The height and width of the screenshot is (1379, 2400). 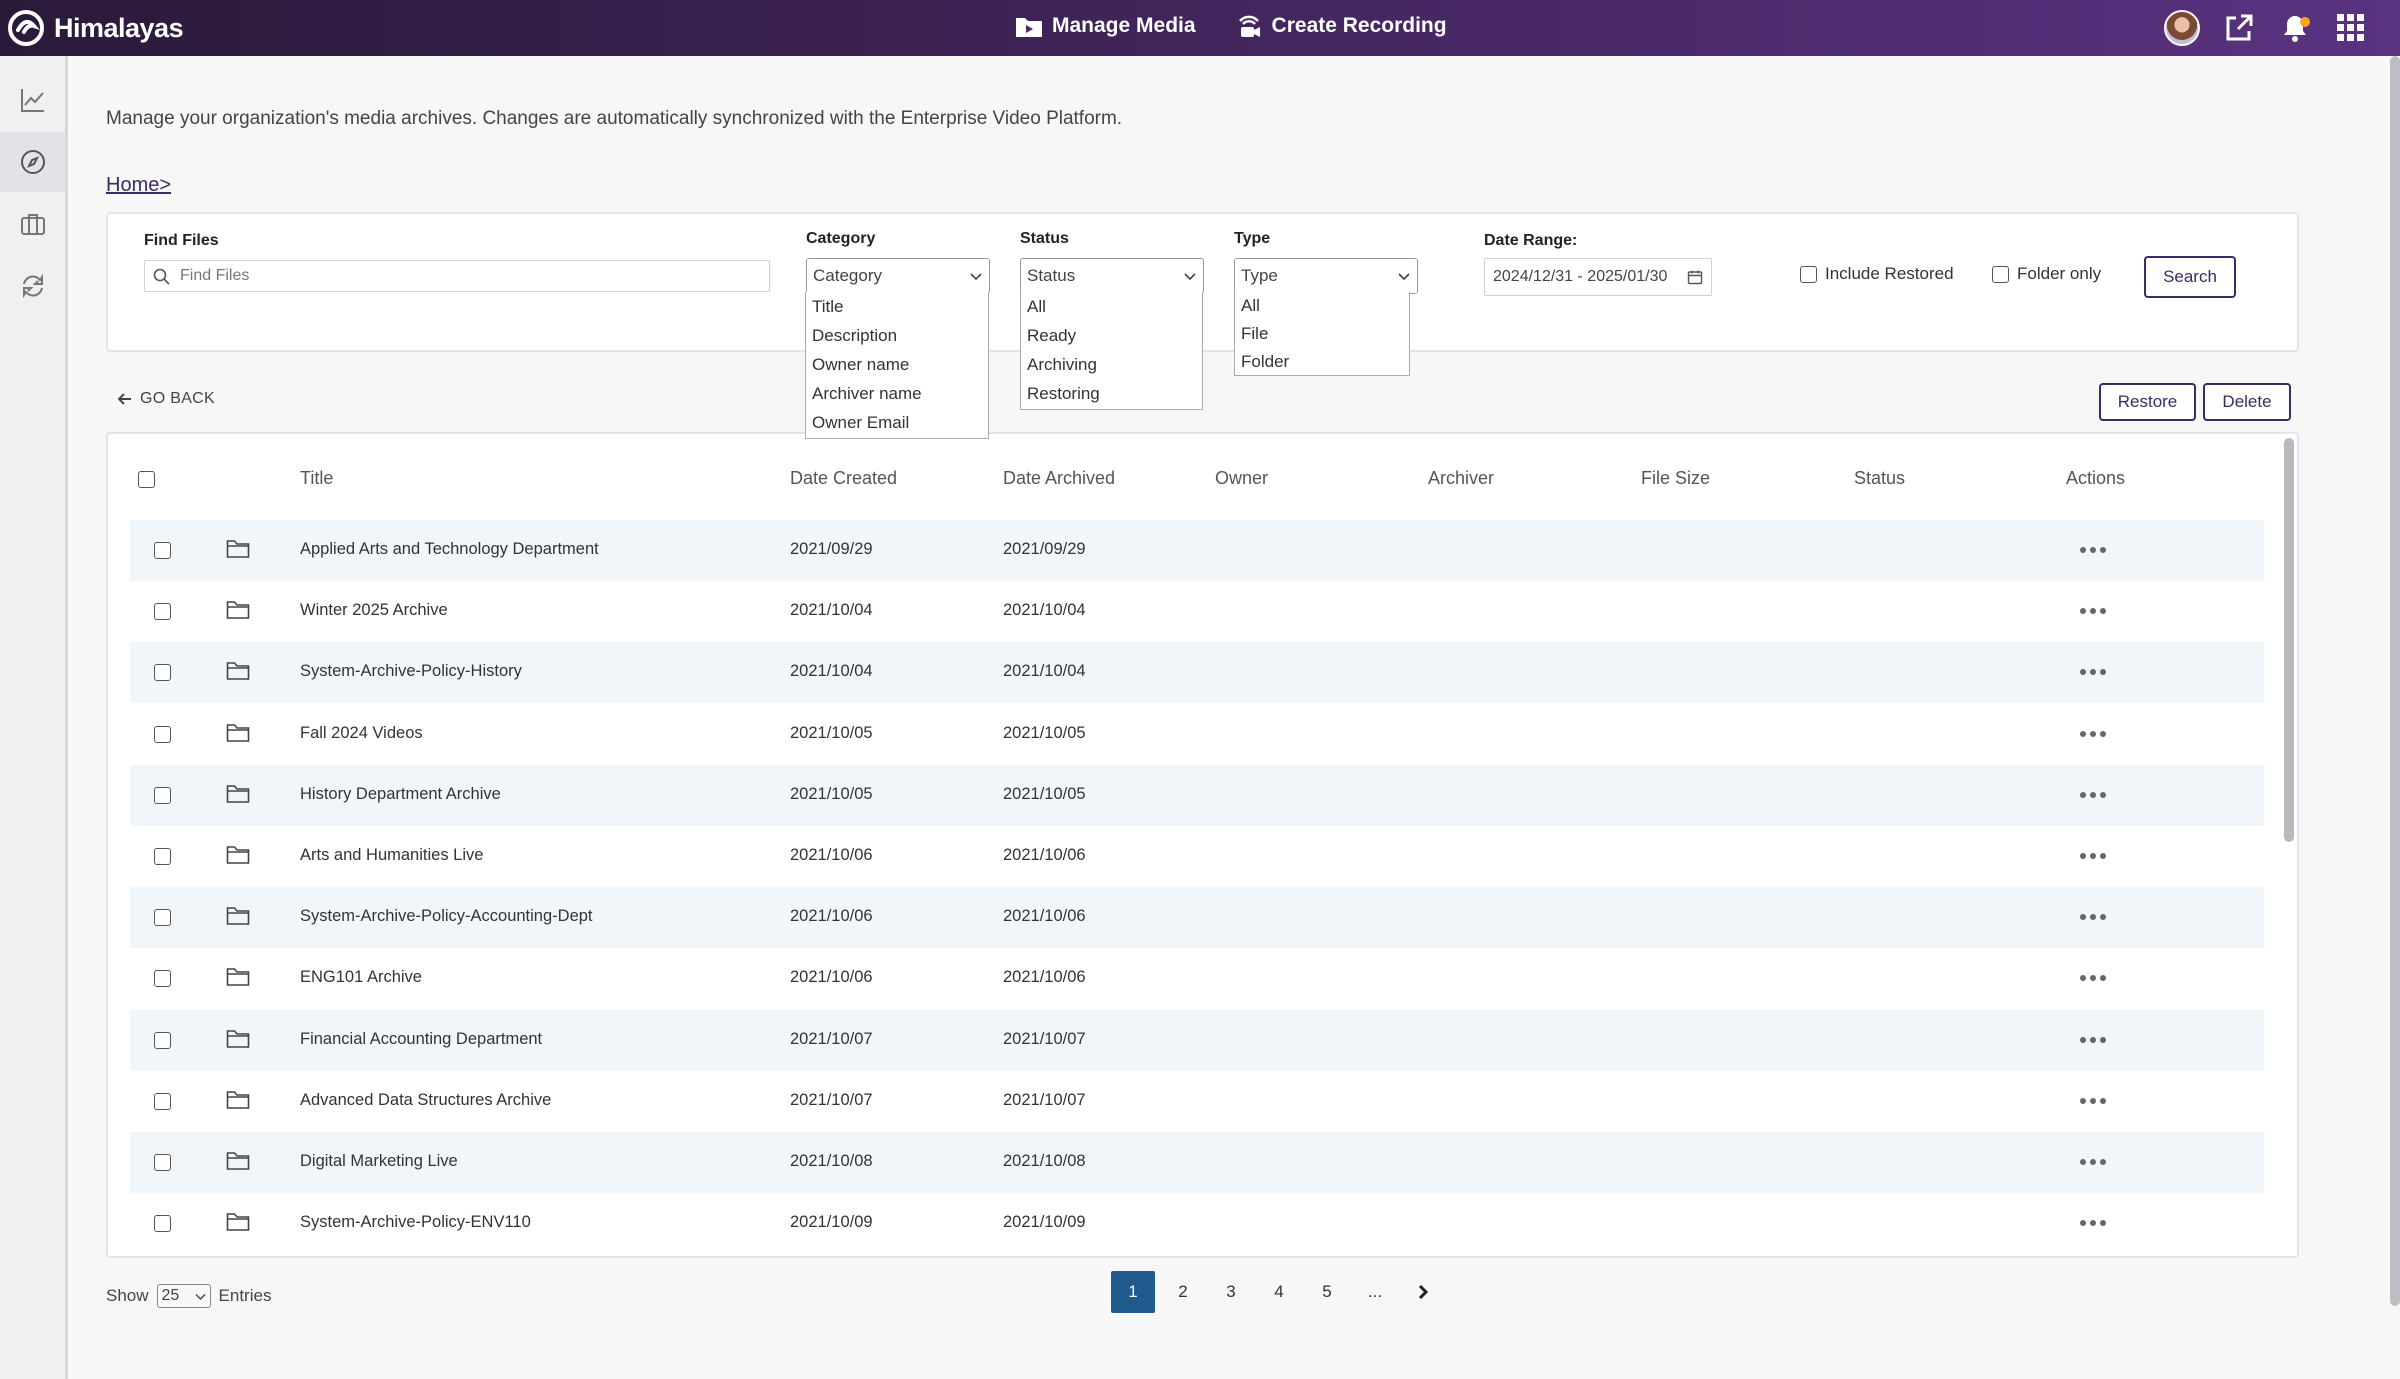 I want to click on select-all-checkbox, so click(x=146, y=479).